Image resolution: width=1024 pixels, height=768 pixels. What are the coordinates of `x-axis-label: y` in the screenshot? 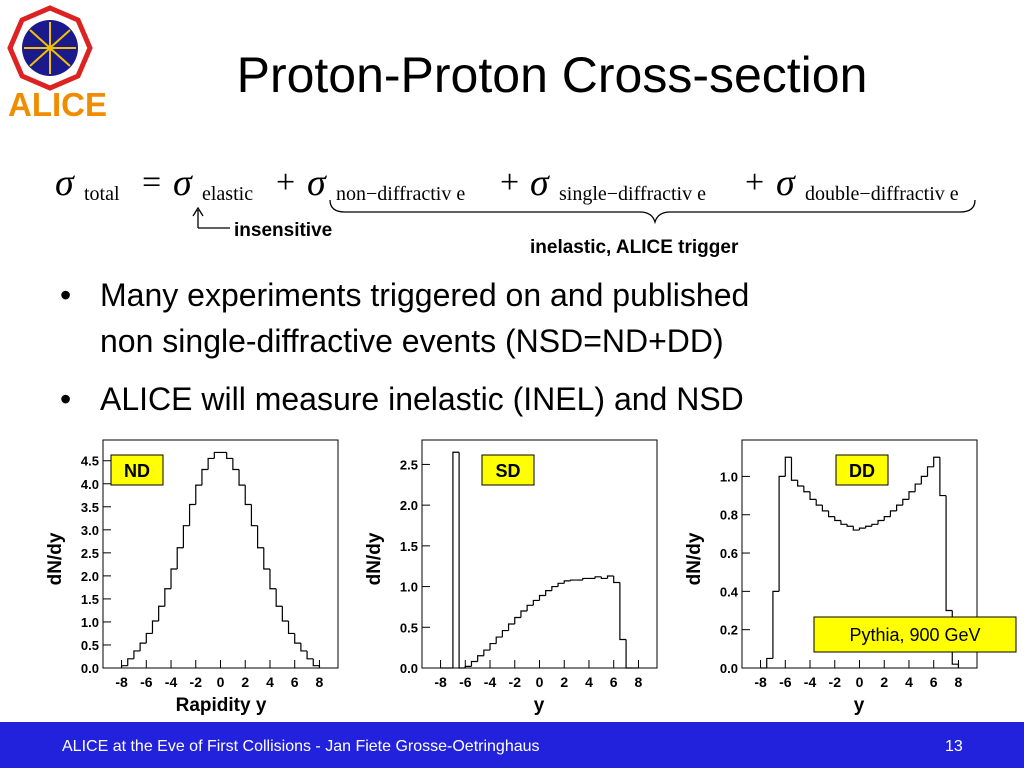 It's located at (539, 705).